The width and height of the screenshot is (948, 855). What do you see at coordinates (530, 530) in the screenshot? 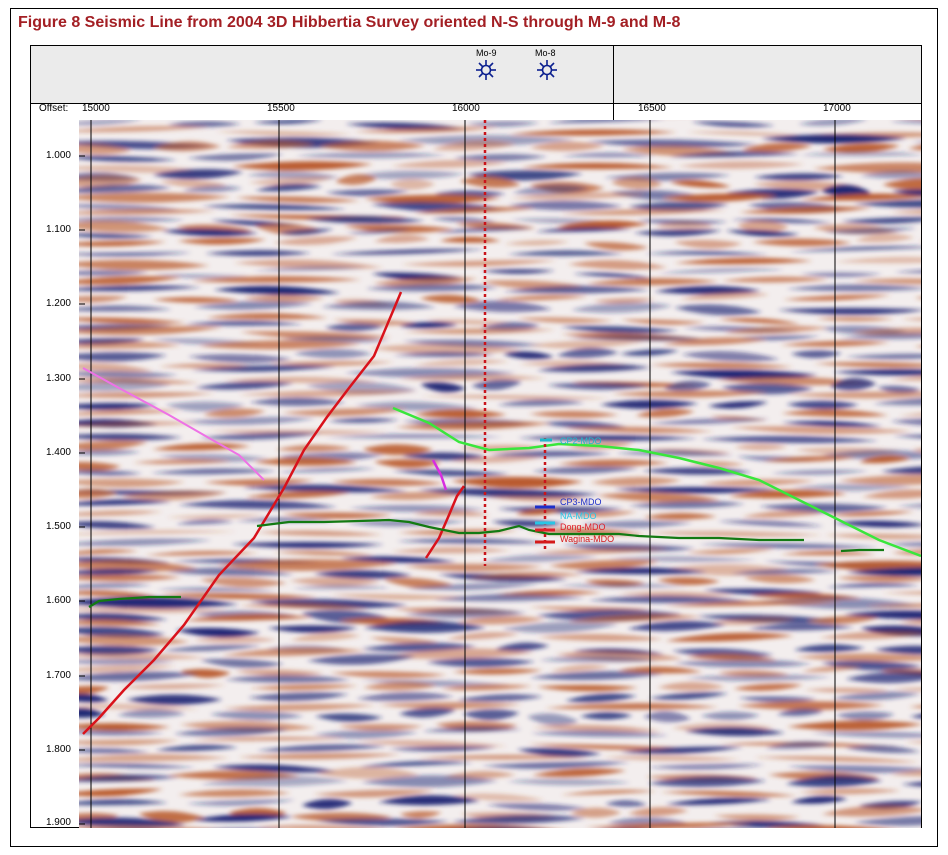
I see `horizon-dark-green-main` at bounding box center [530, 530].